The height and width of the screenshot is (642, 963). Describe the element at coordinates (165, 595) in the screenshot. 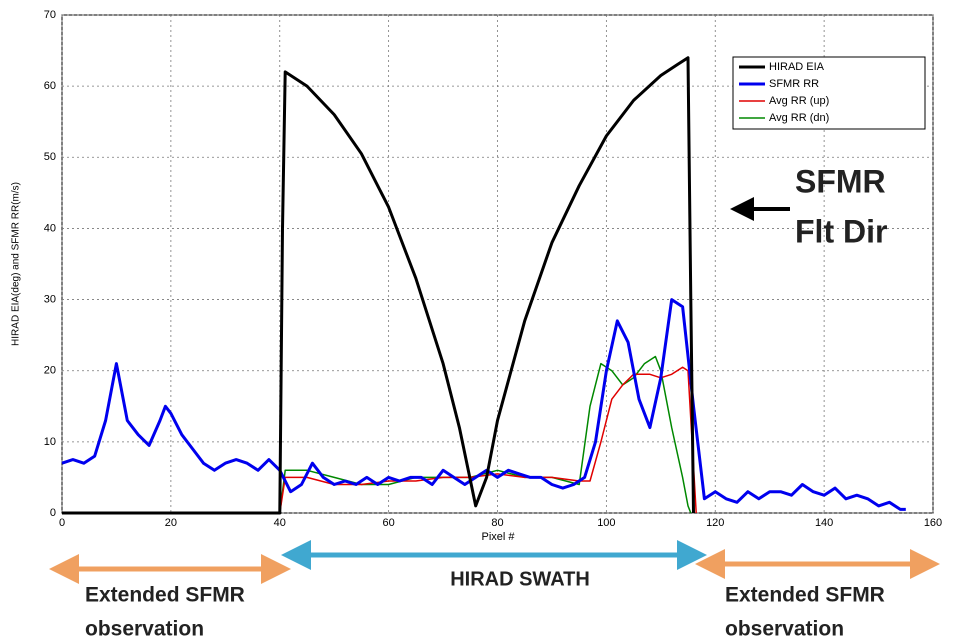

I see `left-label: Extended SFMR` at that location.